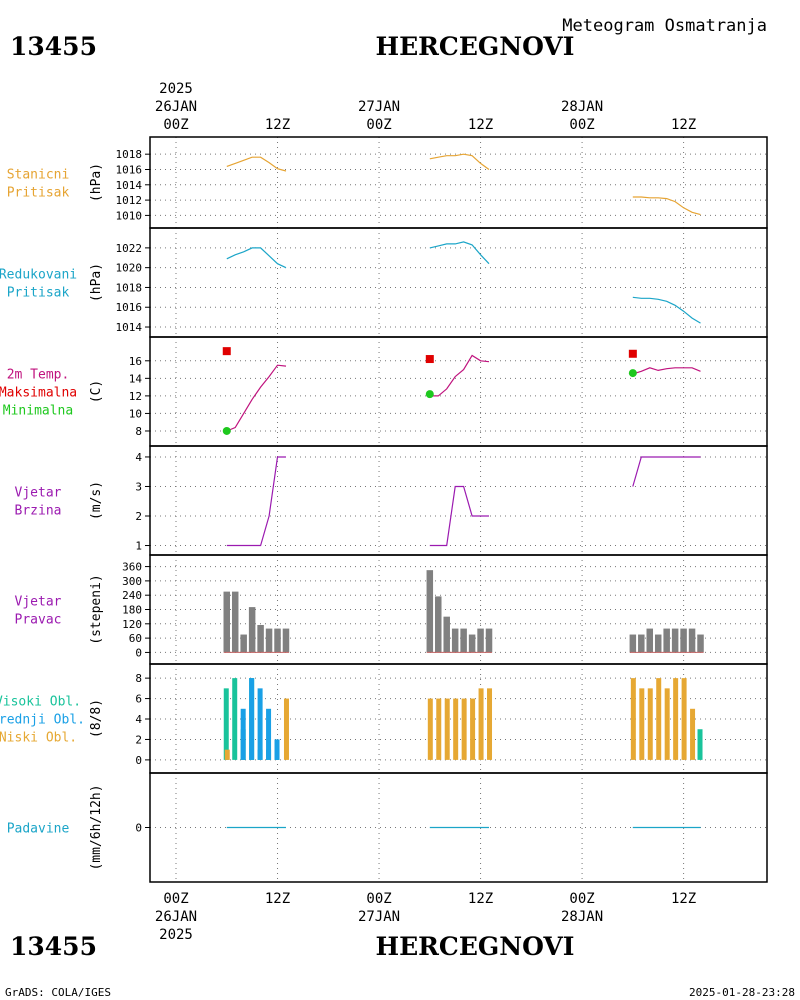 The image size is (800, 1000). Describe the element at coordinates (138, 516) in the screenshot. I see `y-tick-label: 2` at that location.